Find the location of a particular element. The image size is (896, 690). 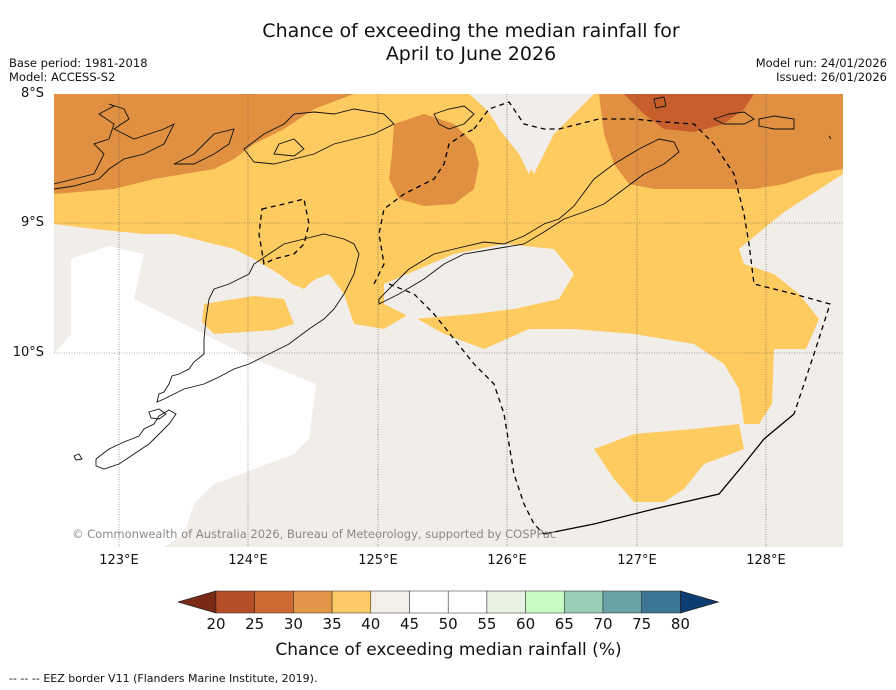

colorbar-label: Chance of exceeding median rainfall (%) is located at coordinates (448, 650).